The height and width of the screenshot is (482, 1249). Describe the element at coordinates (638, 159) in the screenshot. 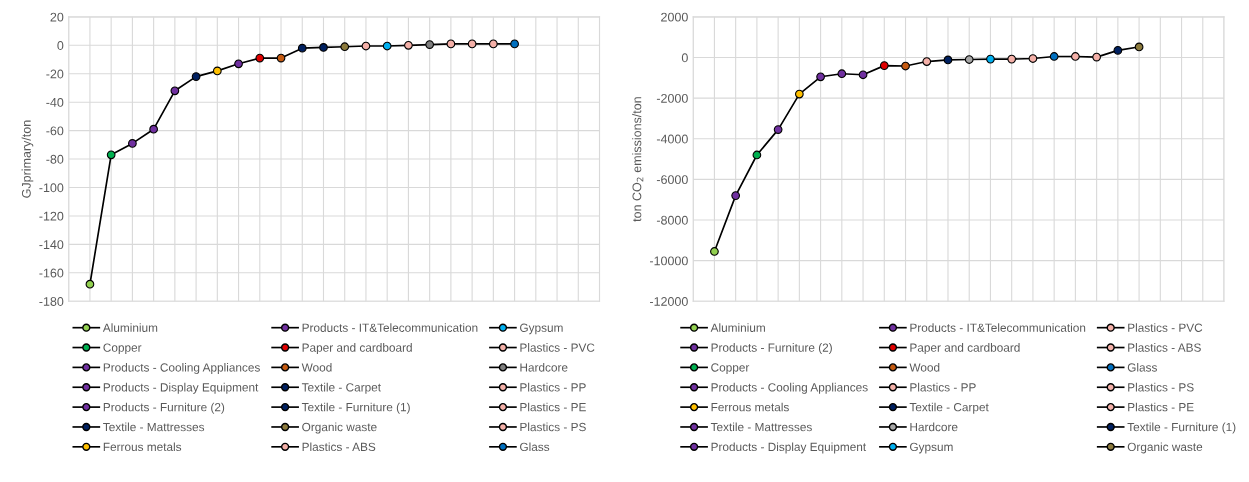

I see `y-axis-title: ton CO$_{2}$ emissions/ton` at that location.